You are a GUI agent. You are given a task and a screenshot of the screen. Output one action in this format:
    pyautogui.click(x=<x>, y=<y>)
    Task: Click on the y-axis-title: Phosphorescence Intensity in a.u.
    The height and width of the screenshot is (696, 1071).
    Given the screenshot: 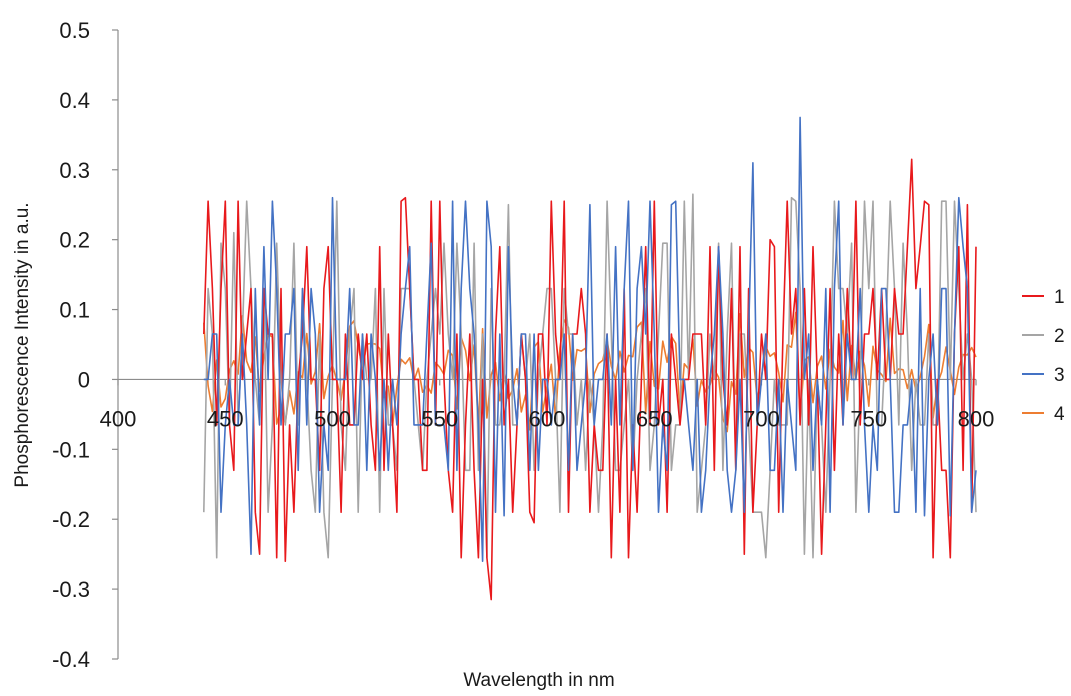 What is the action you would take?
    pyautogui.click(x=22, y=344)
    